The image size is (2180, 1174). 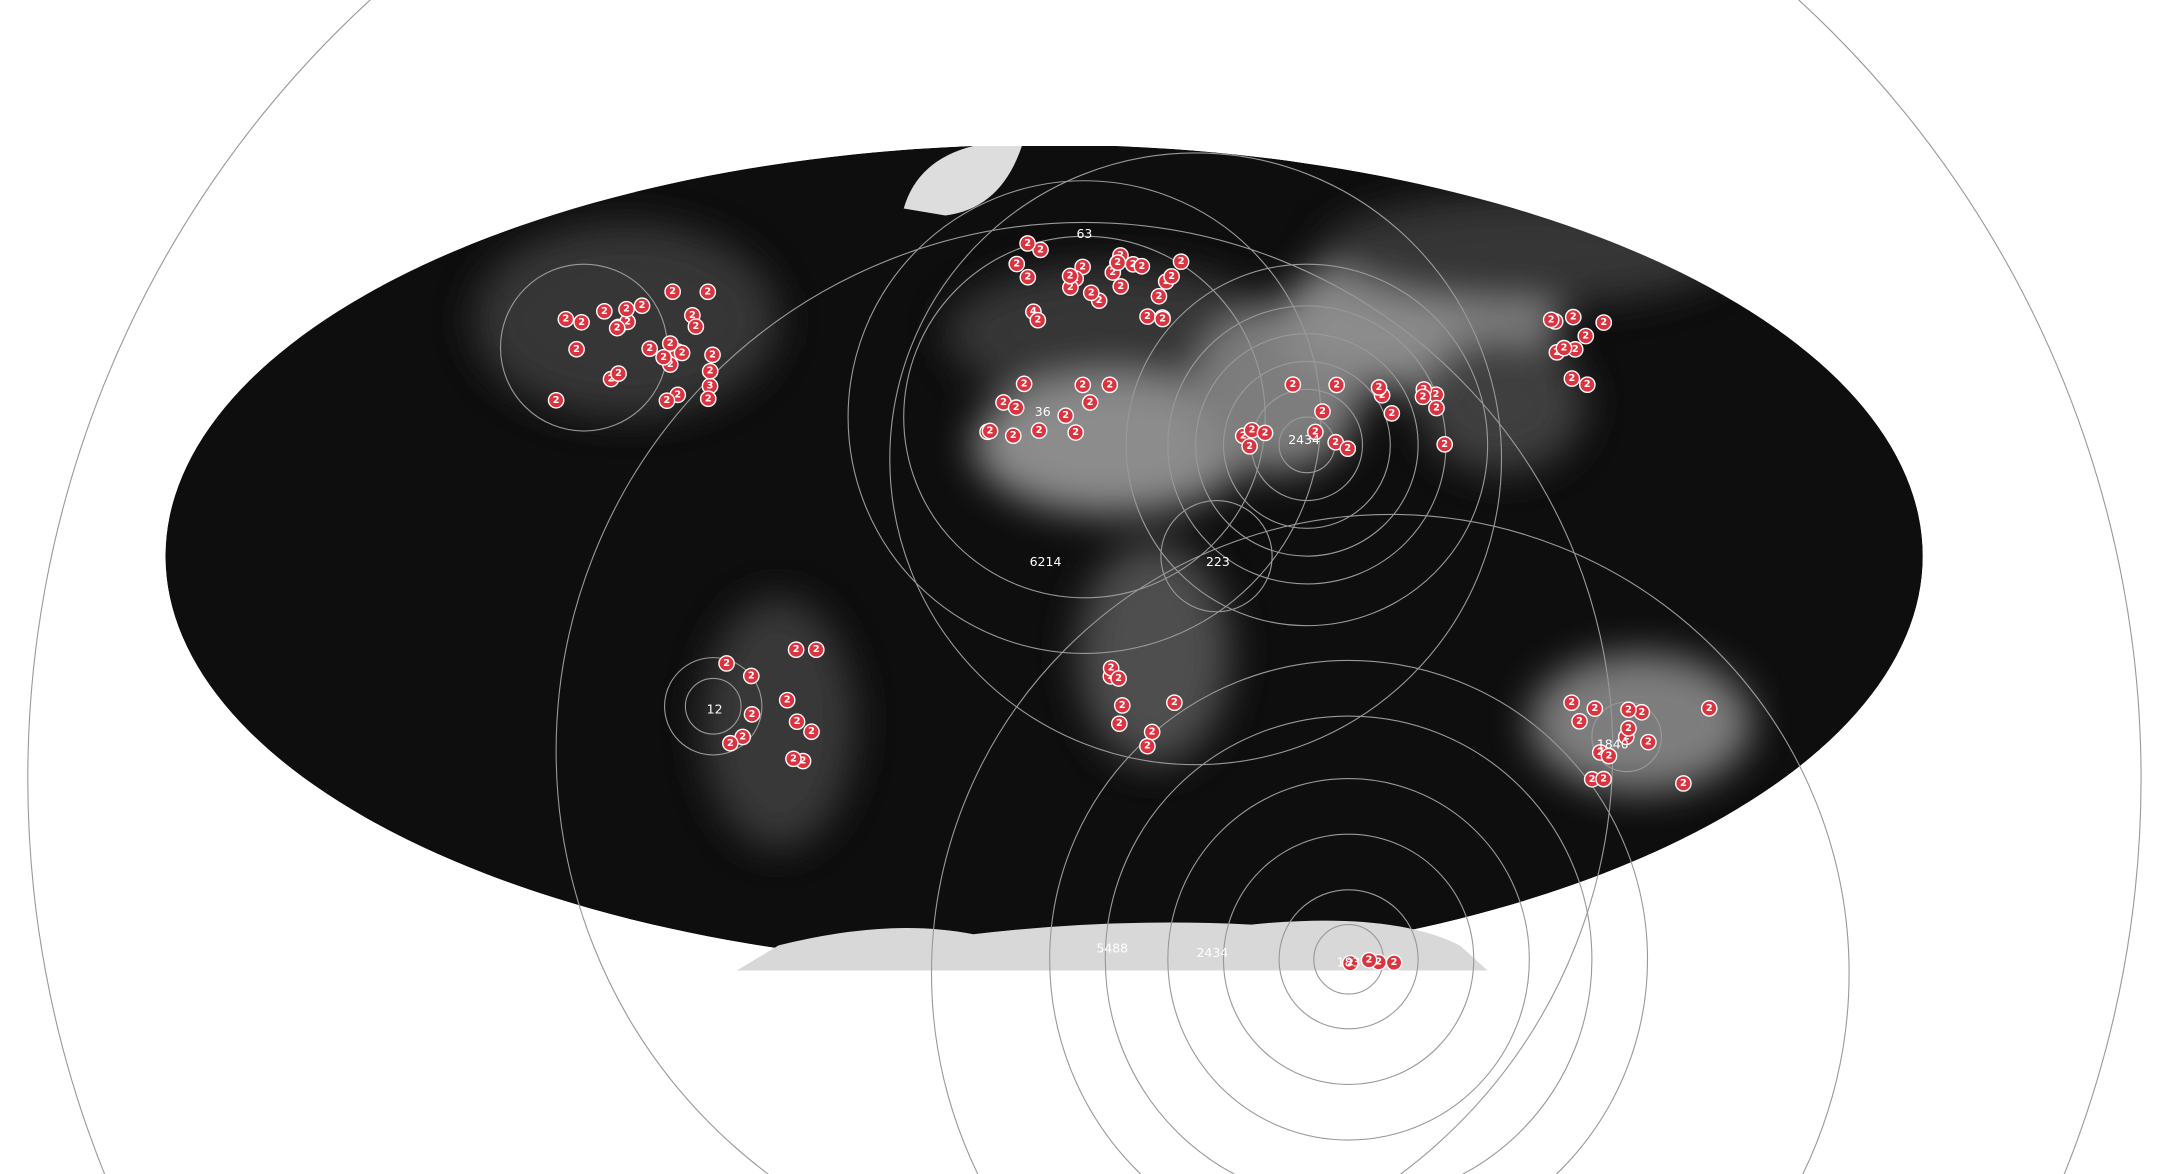 What do you see at coordinates (1046, 561) in the screenshot?
I see `cluster-label: 6214` at bounding box center [1046, 561].